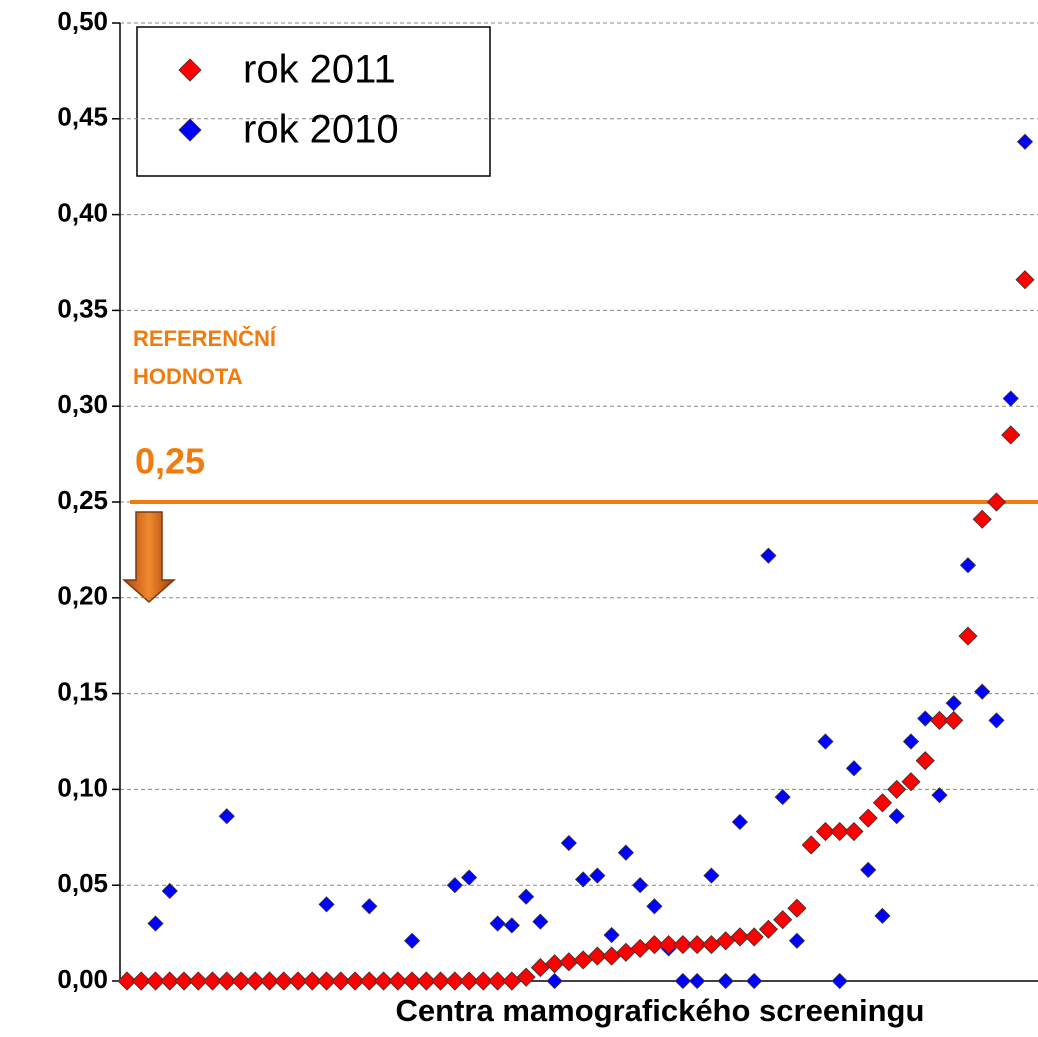  Describe the element at coordinates (313, 101) in the screenshot. I see `legend-box` at that location.